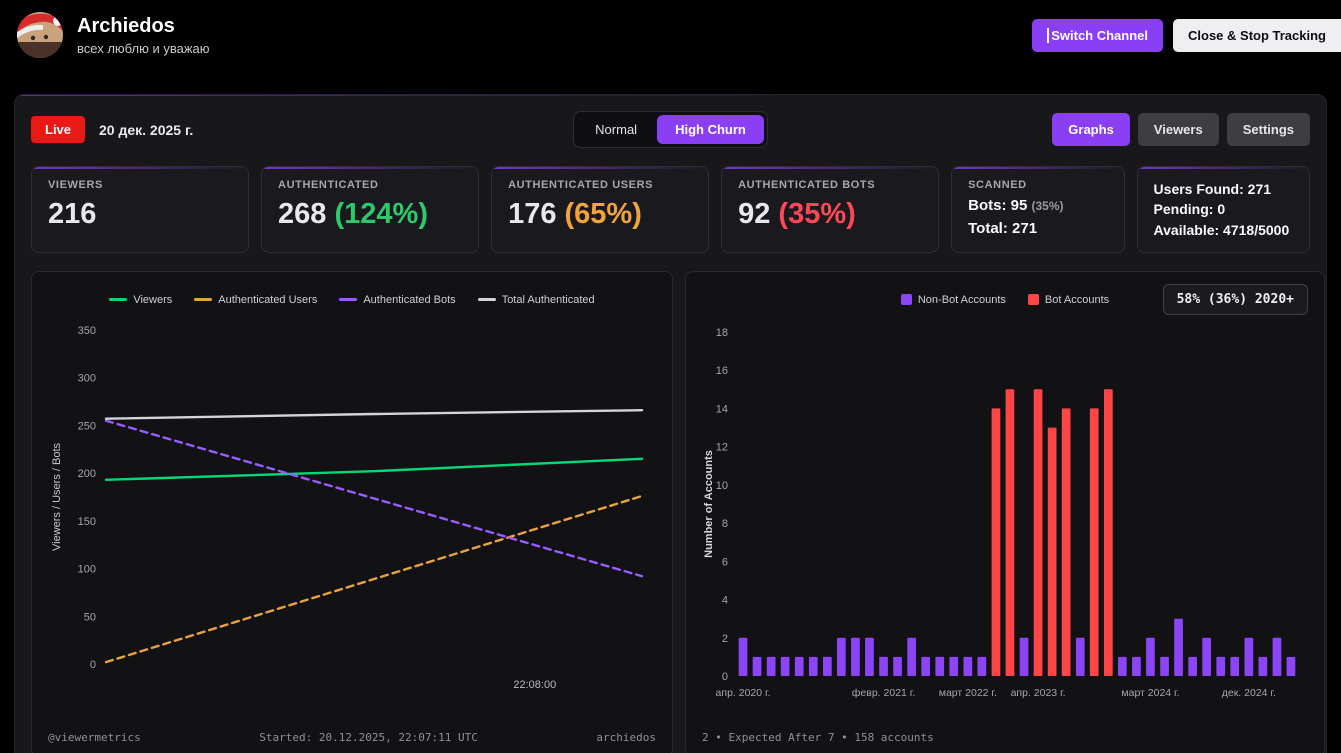  I want to click on stat-label: AUTHENTICATED USERS, so click(581, 185).